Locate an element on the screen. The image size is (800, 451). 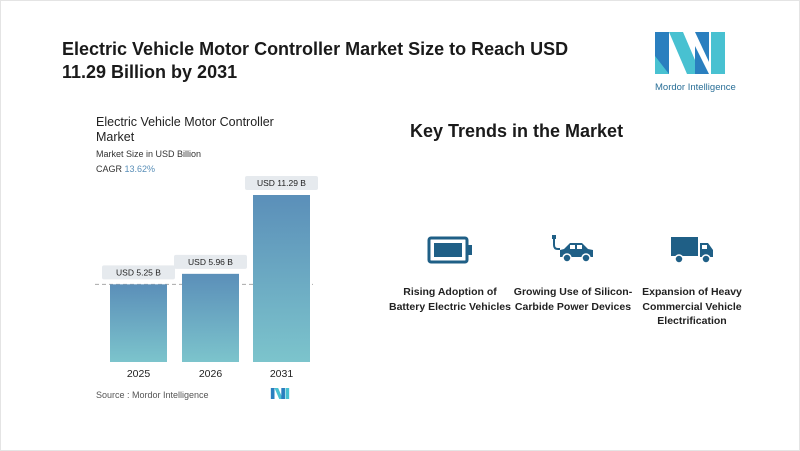
logo-mark-icon is located at coordinates (690, 53).